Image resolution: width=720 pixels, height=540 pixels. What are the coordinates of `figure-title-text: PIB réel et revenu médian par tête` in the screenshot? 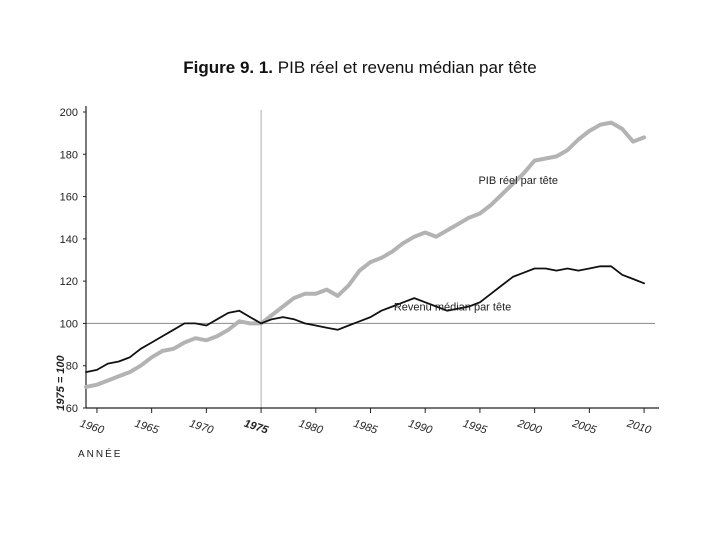 It's located at (407, 67).